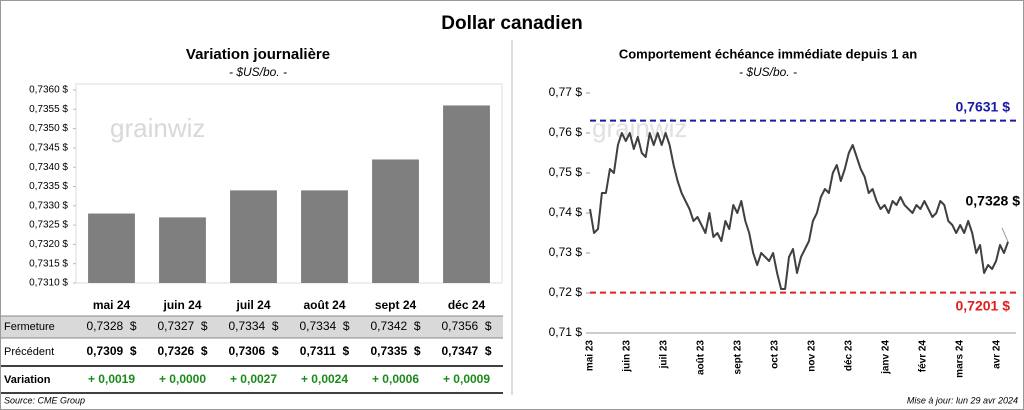 The image size is (1024, 410). I want to click on y-tick-label: 0,75 $, so click(566, 172).